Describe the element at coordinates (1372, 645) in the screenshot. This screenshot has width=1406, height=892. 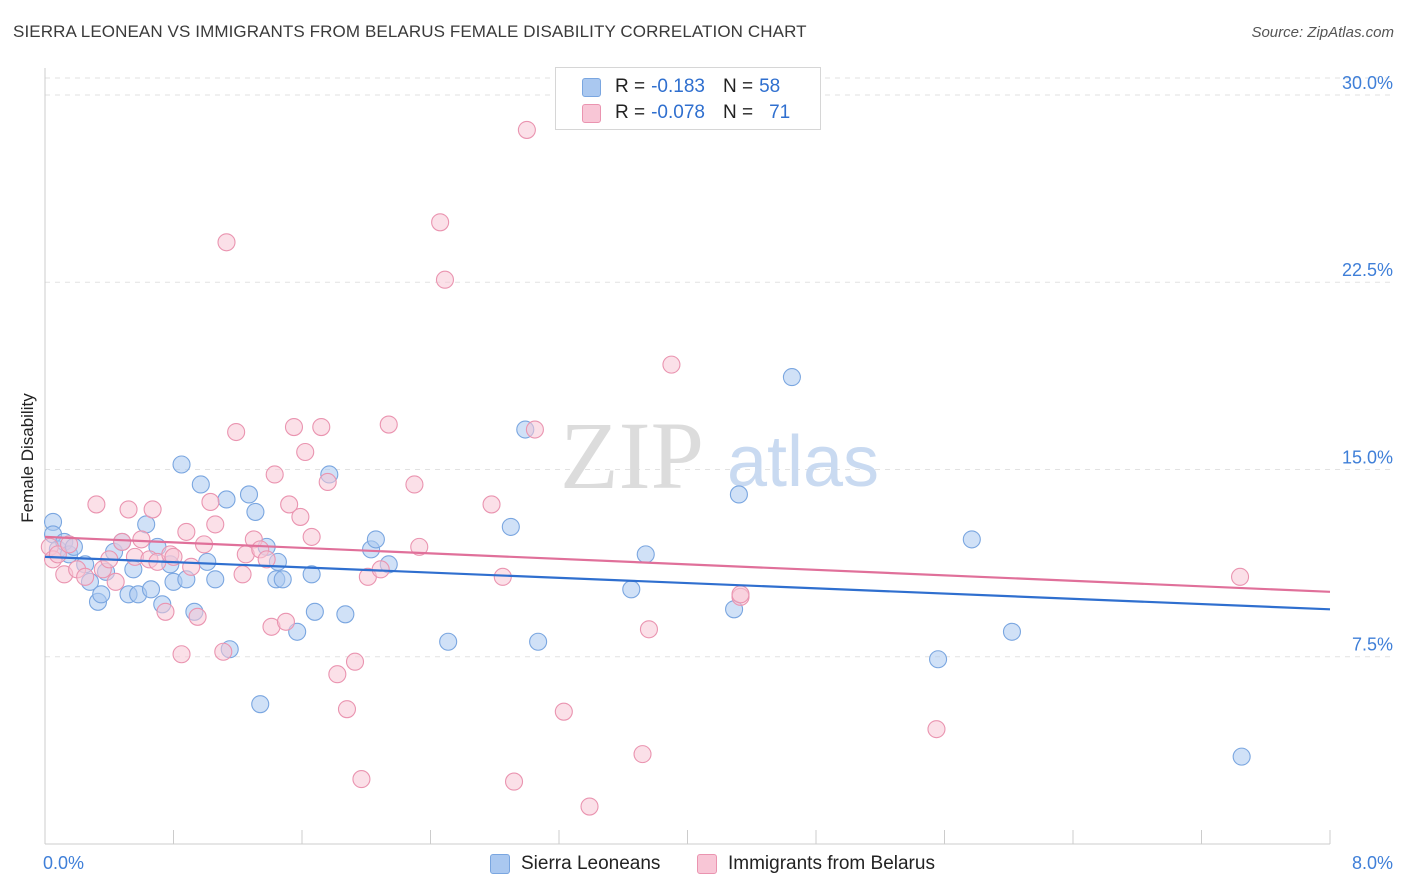
I see `y-tick-label: 7.5%` at that location.